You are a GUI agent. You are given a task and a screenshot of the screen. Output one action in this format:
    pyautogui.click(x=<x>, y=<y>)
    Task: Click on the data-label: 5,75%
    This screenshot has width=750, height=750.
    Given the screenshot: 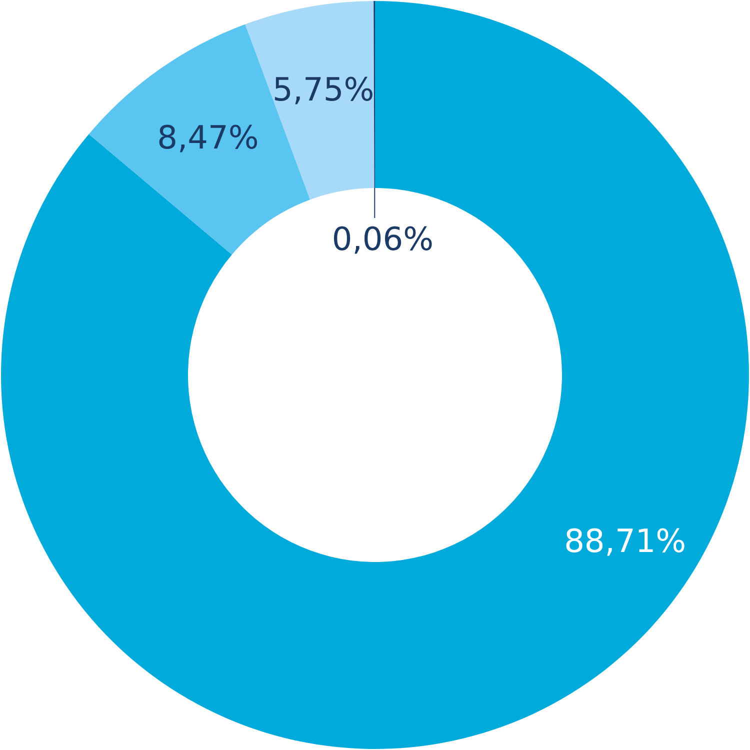 What is the action you would take?
    pyautogui.click(x=323, y=89)
    